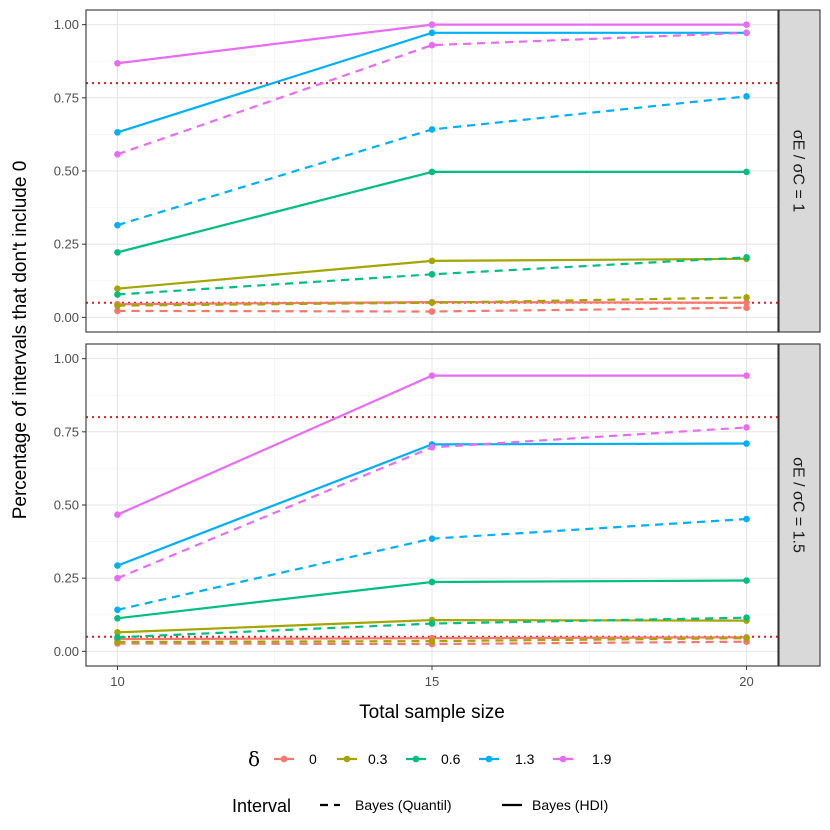 This screenshot has width=830, height=830. What do you see at coordinates (570, 805) in the screenshot?
I see `legend-linetype-label: Bayes (HDI)` at bounding box center [570, 805].